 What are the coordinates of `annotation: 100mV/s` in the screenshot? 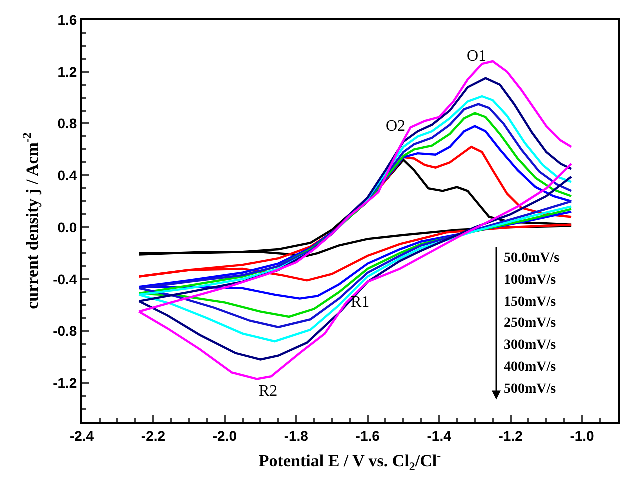 It's located at (530, 280).